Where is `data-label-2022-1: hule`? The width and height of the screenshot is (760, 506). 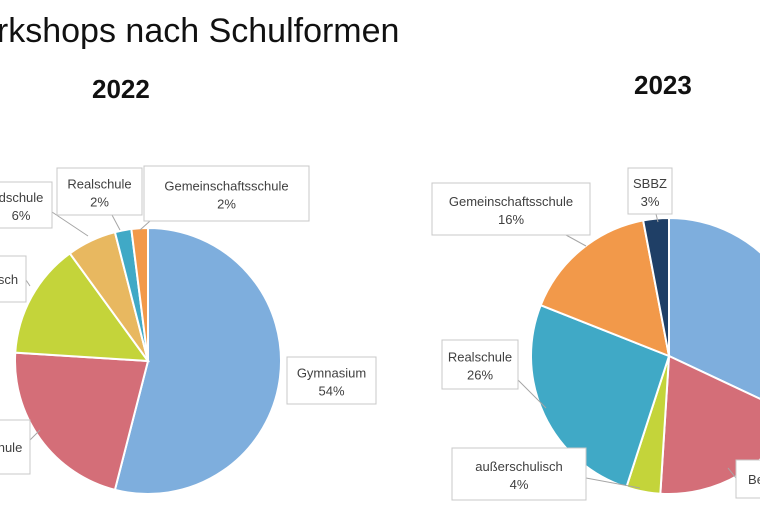
data-label-2022-1: hule is located at coordinates (20, 447).